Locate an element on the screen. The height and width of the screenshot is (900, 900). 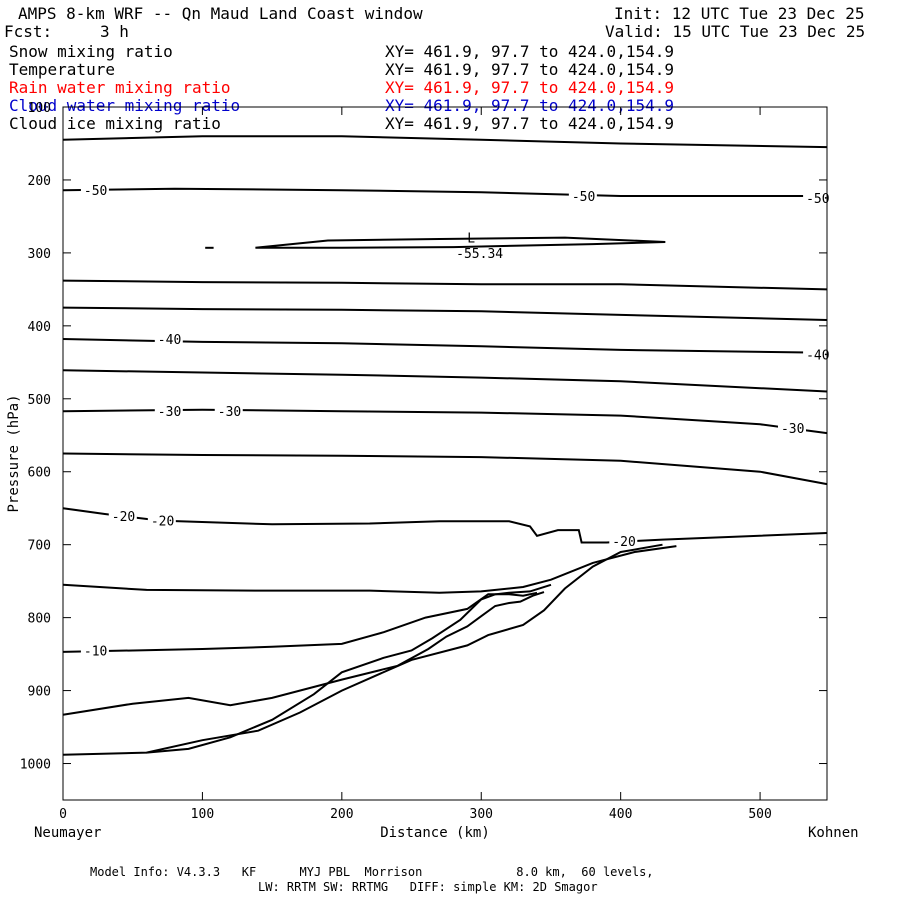
y-tick-label: 300 is located at coordinates (39, 254).